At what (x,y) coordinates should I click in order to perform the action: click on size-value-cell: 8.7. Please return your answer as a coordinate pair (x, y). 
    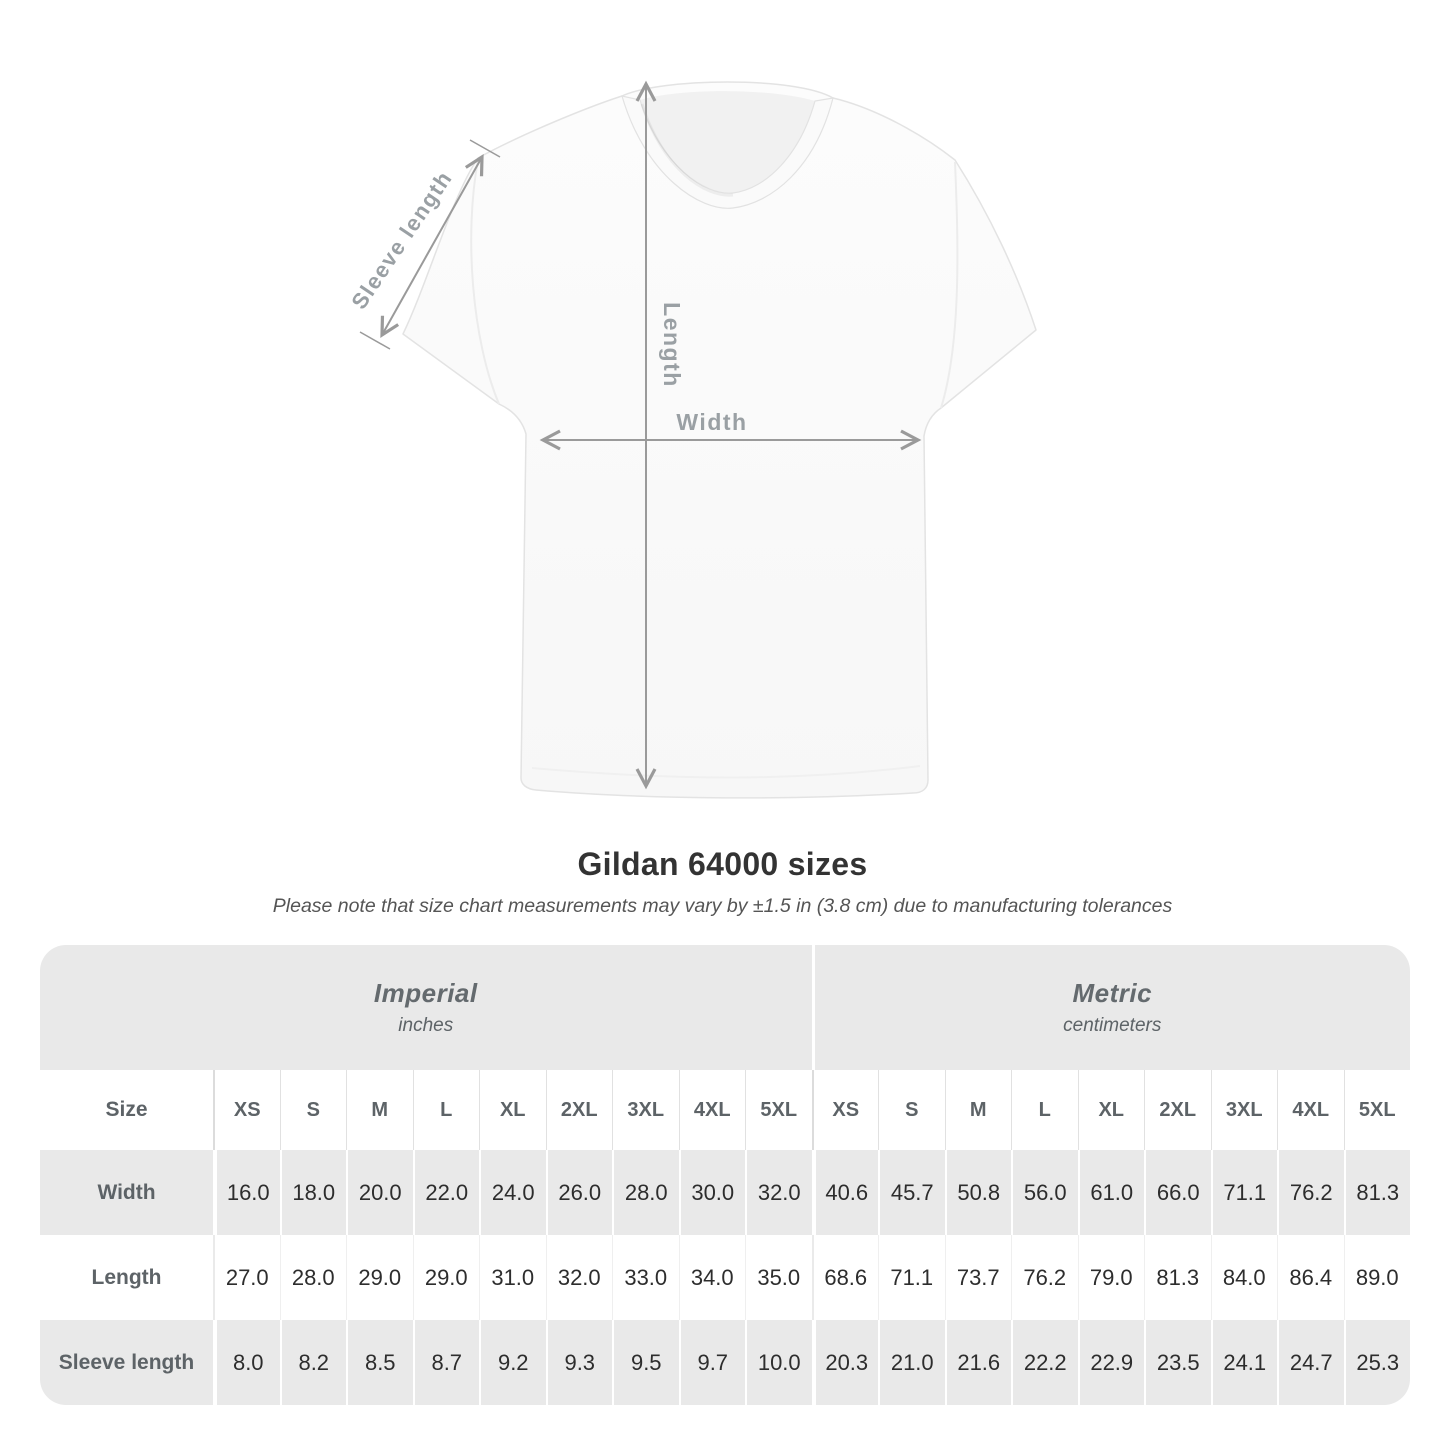
    Looking at the image, I should click on (445, 1362).